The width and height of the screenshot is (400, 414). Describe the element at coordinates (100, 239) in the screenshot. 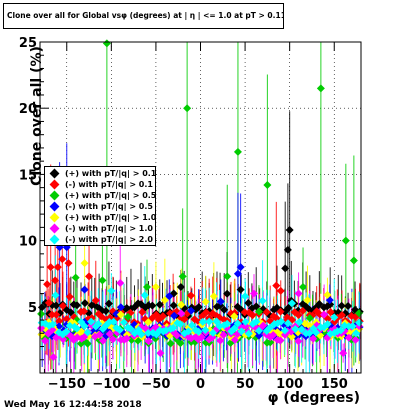

I see `legend-item: (-) with pT/|q| > 2.0` at that location.